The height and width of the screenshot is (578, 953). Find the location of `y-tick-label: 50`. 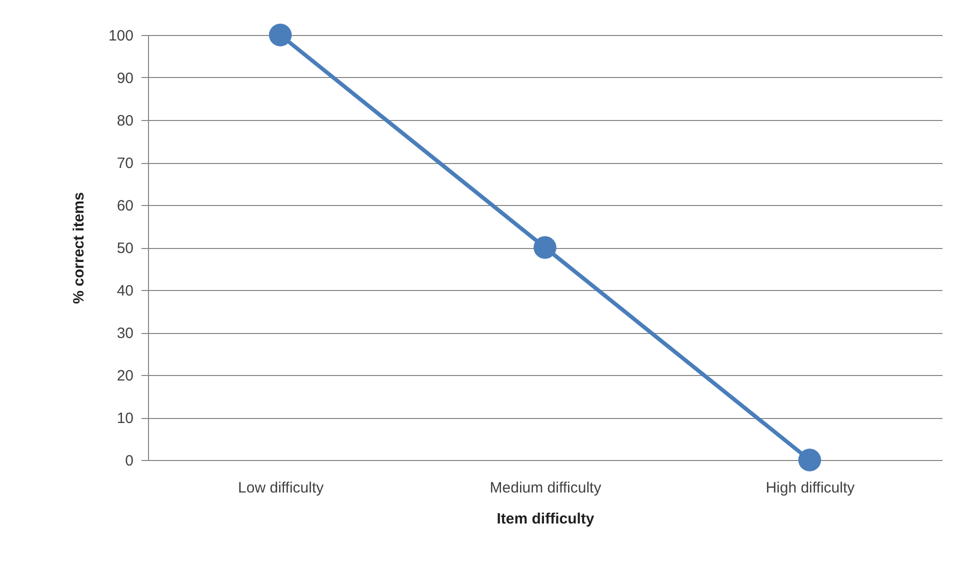

y-tick-label: 50 is located at coordinates (125, 248).